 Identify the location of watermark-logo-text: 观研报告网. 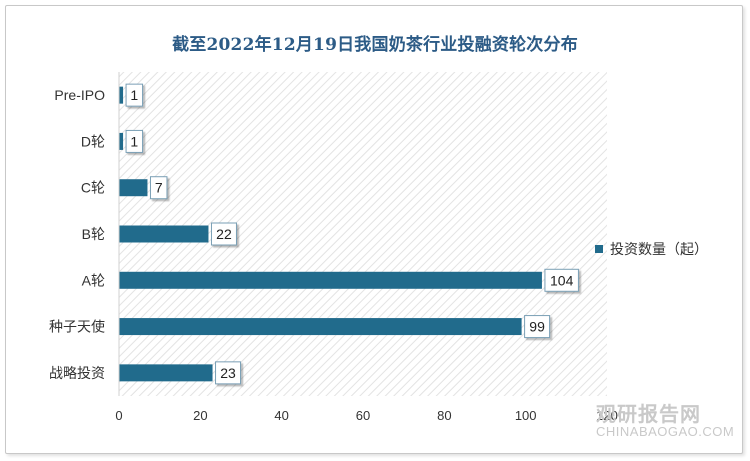
(648, 414).